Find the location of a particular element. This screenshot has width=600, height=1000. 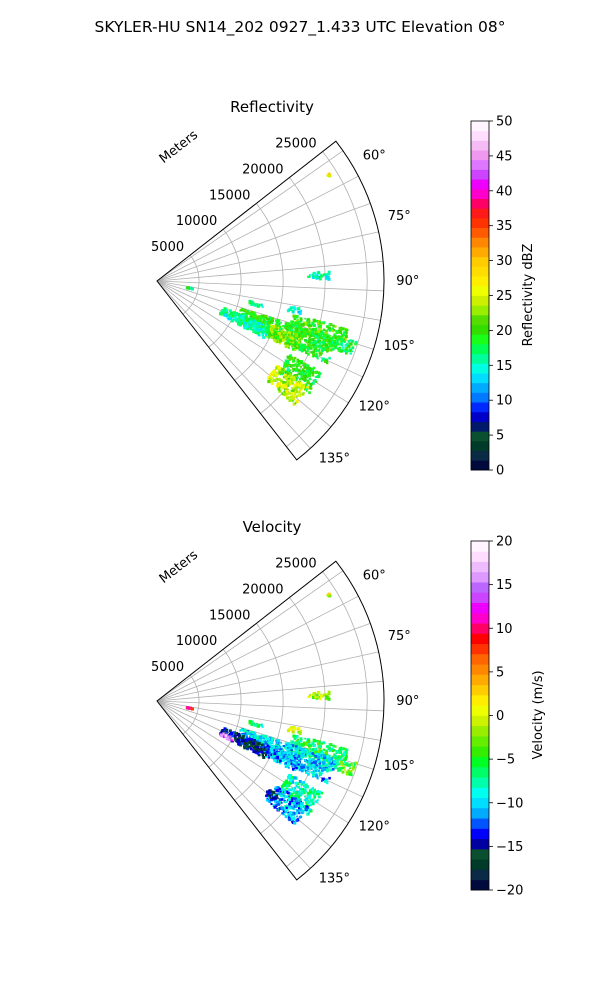

velocity-azimuth-tick-label: 135° is located at coordinates (334, 878).